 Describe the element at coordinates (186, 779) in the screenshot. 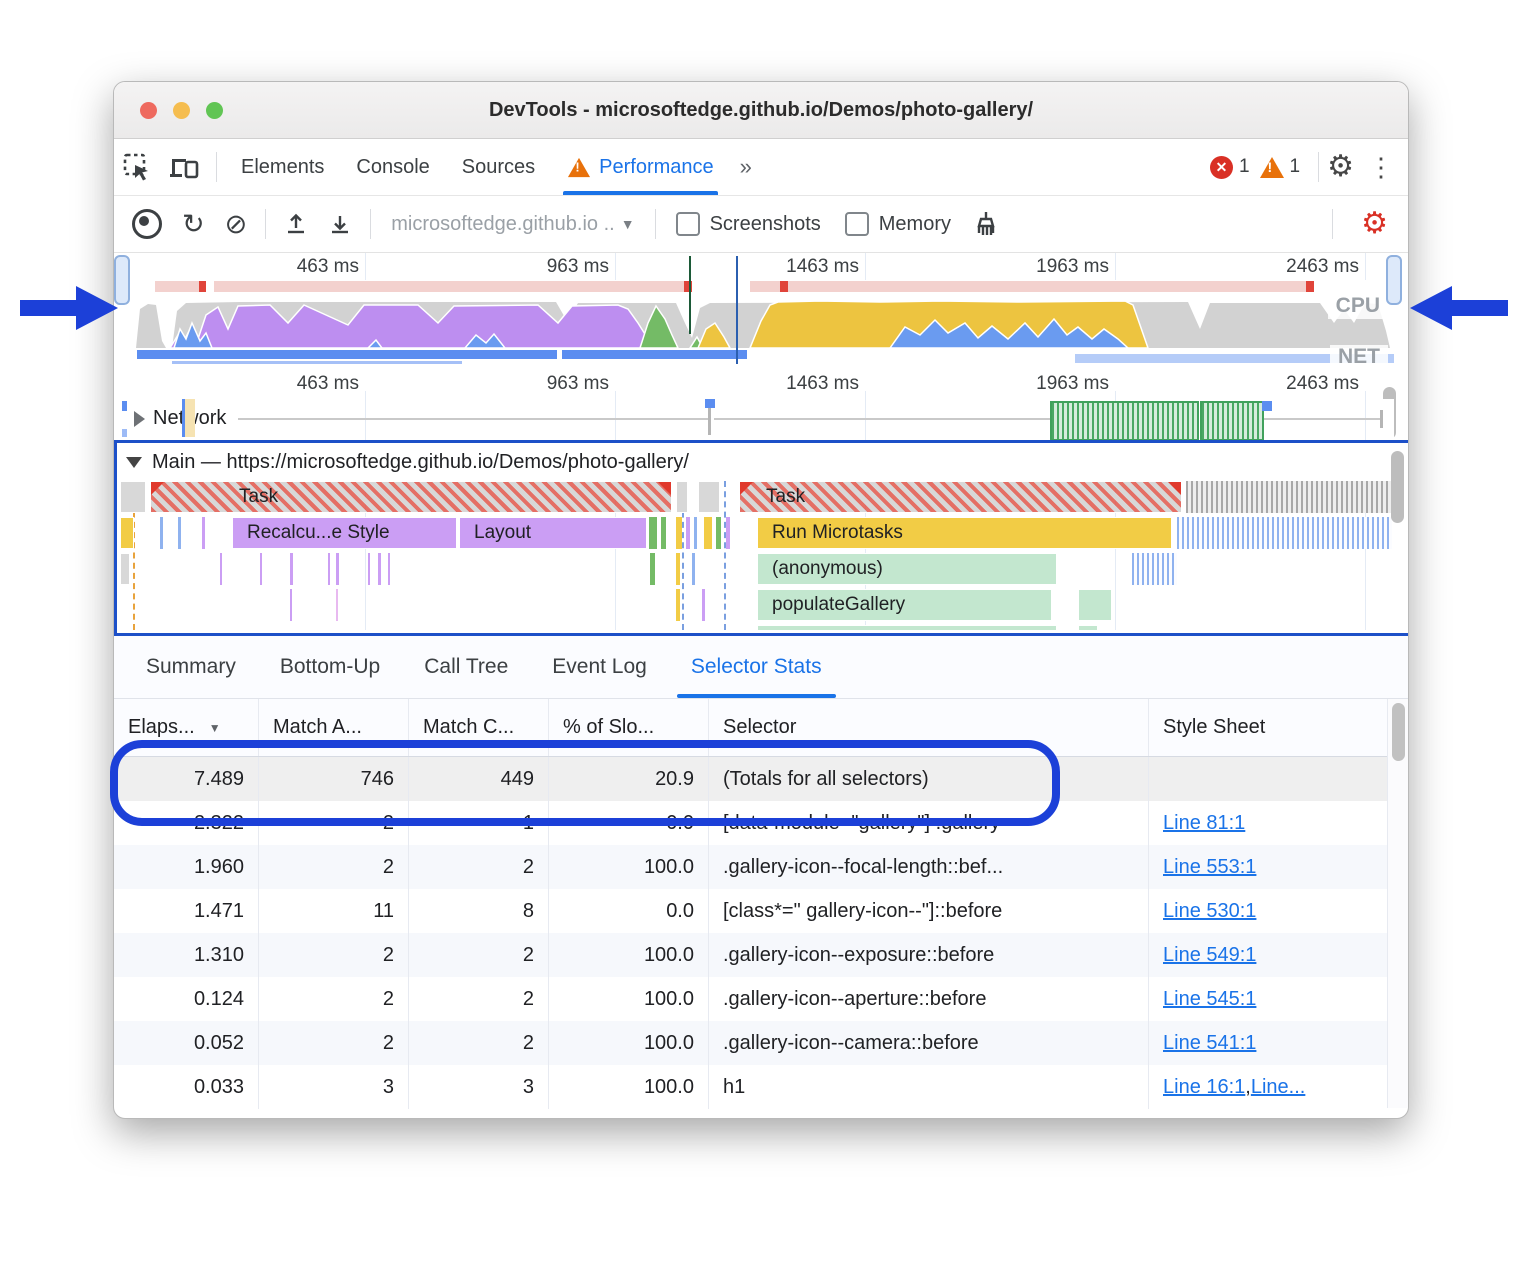

I see `table-cell-number: 7.489` at that location.